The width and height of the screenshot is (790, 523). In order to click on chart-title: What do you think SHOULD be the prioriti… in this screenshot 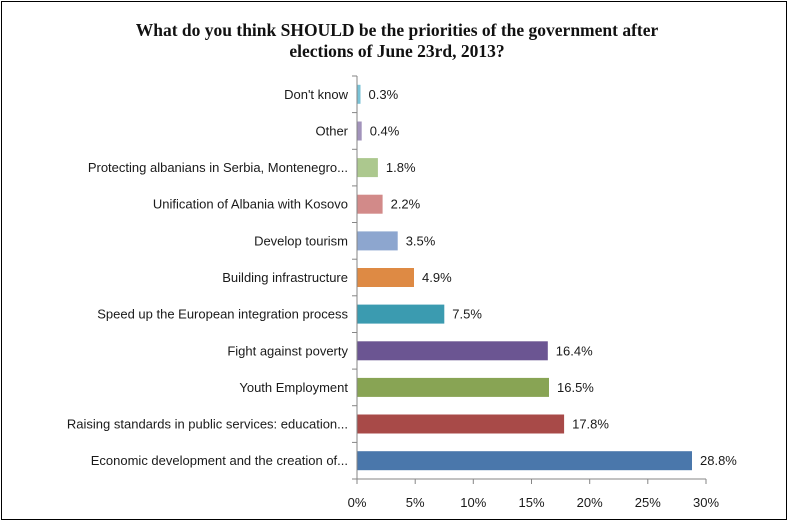, I will do `click(397, 41)`.